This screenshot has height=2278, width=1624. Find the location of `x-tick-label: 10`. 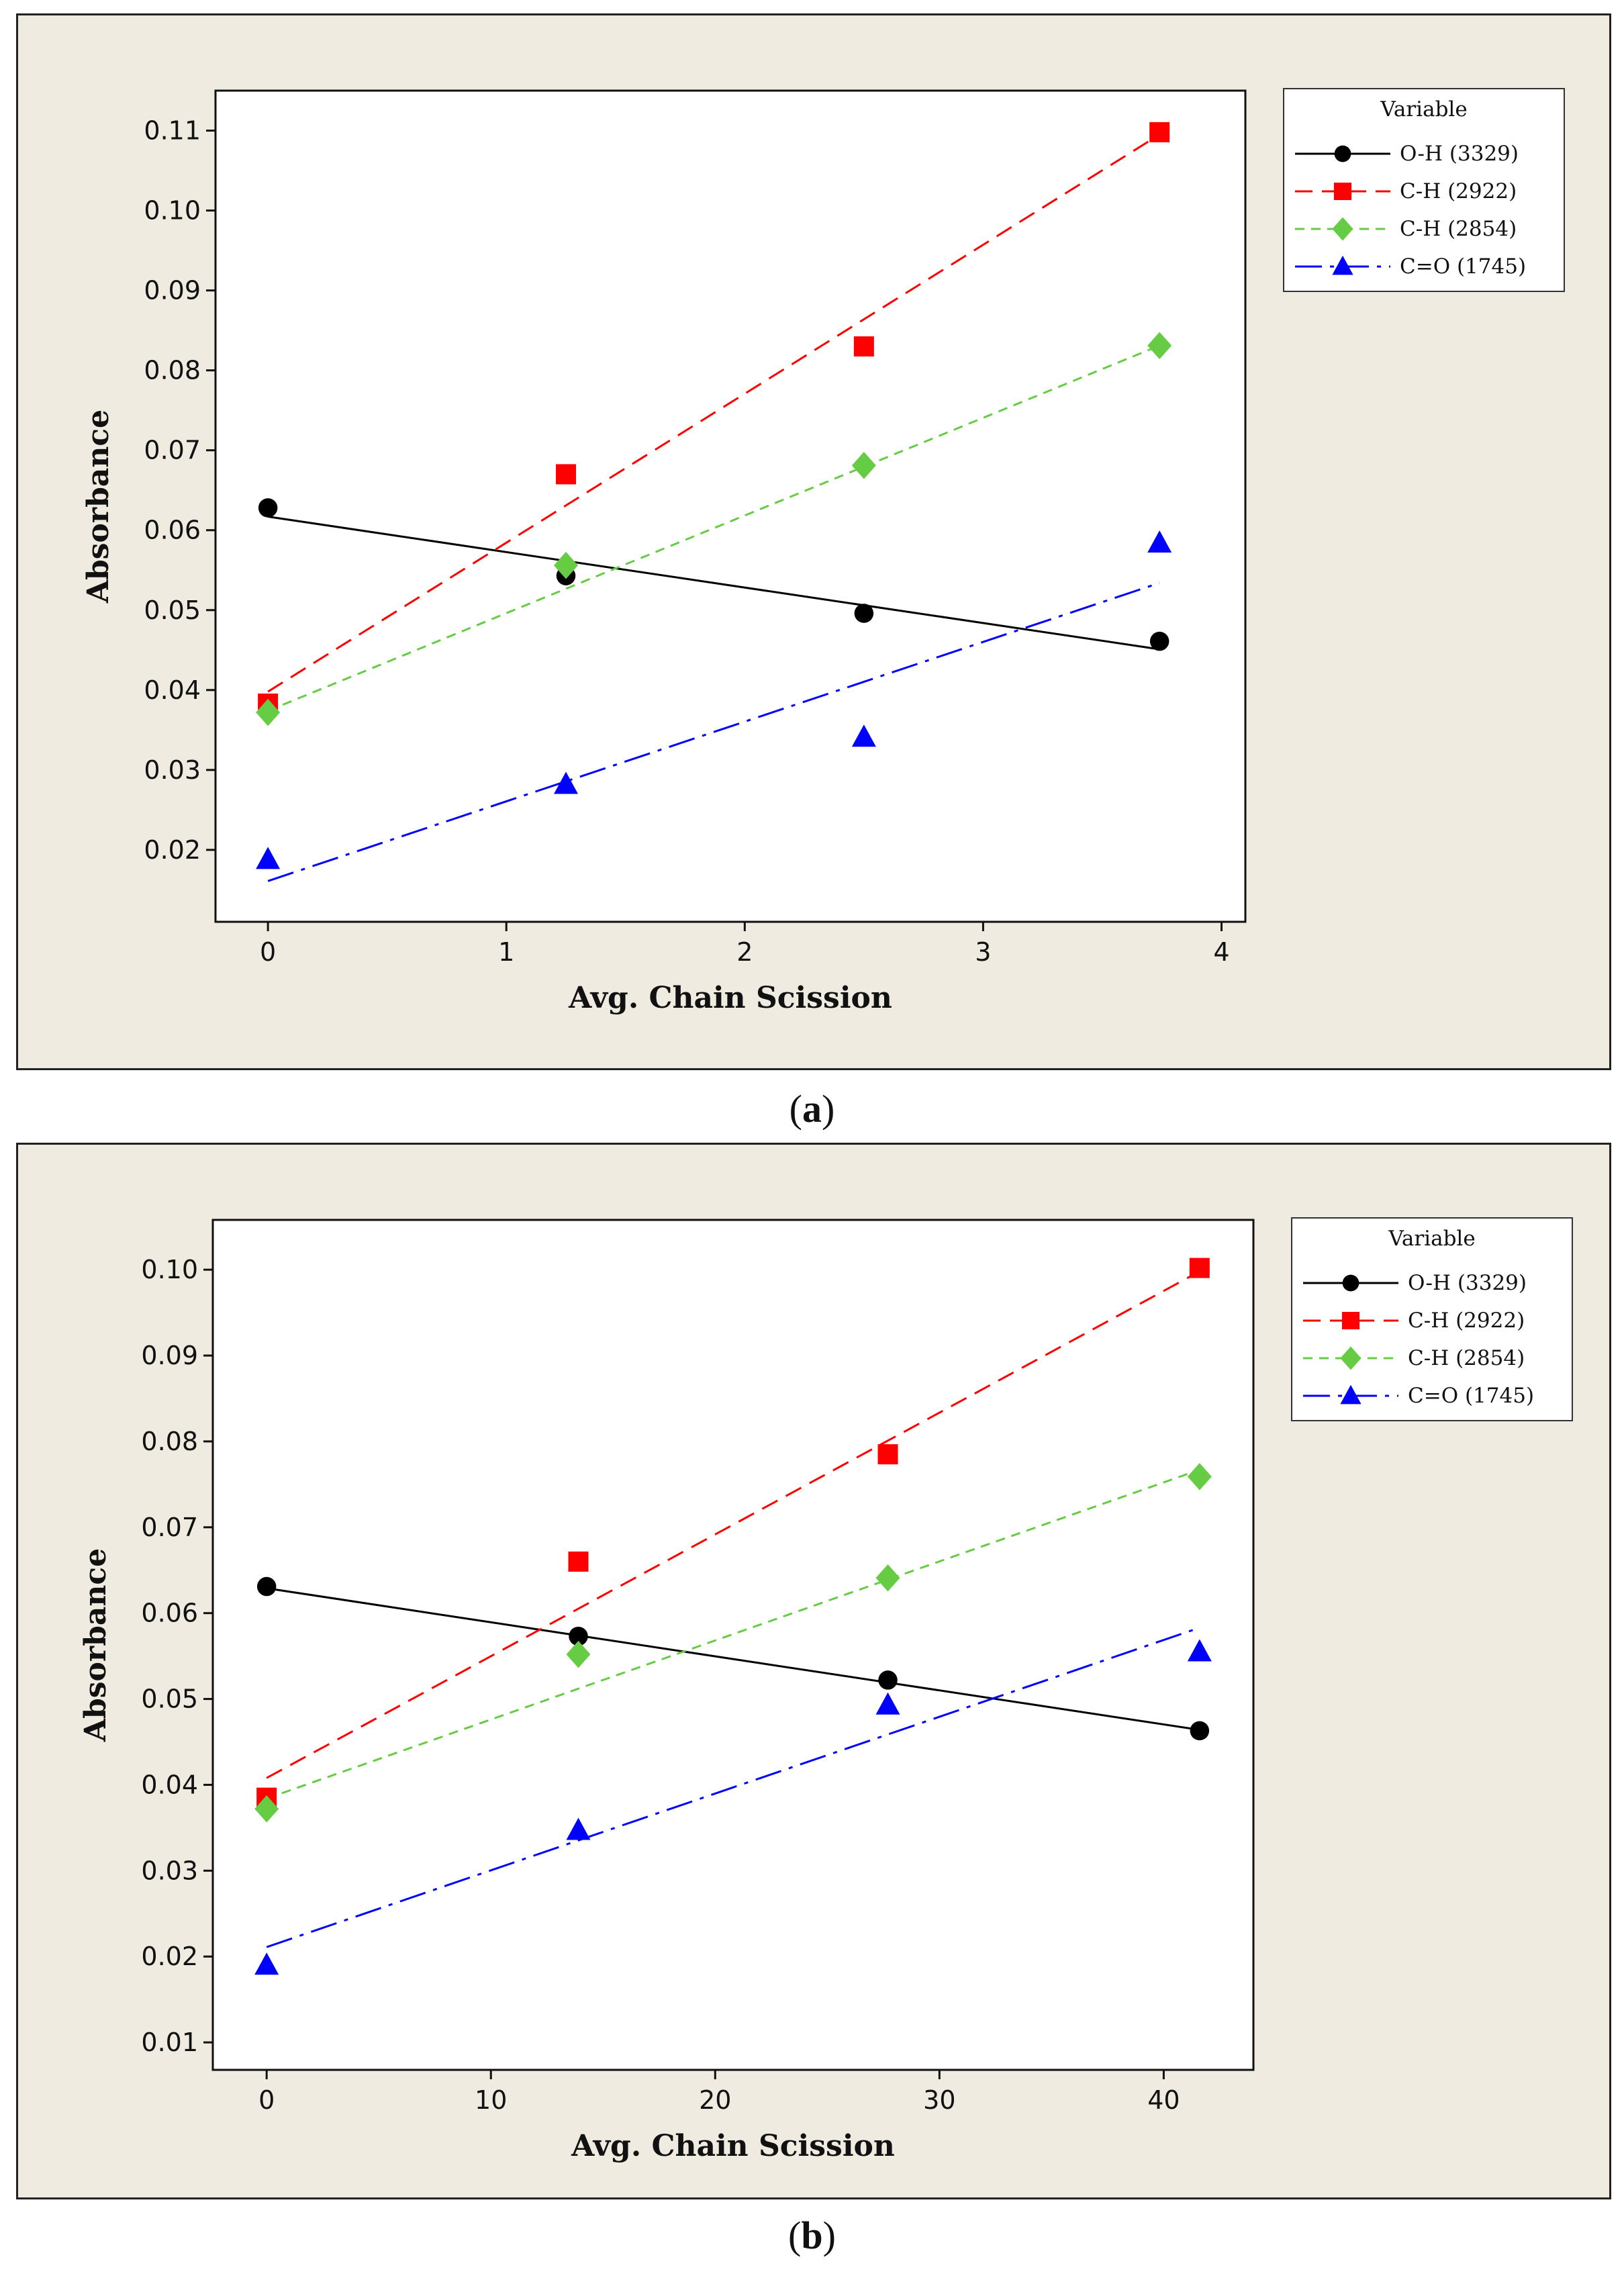

x-tick-label: 10 is located at coordinates (491, 2100).